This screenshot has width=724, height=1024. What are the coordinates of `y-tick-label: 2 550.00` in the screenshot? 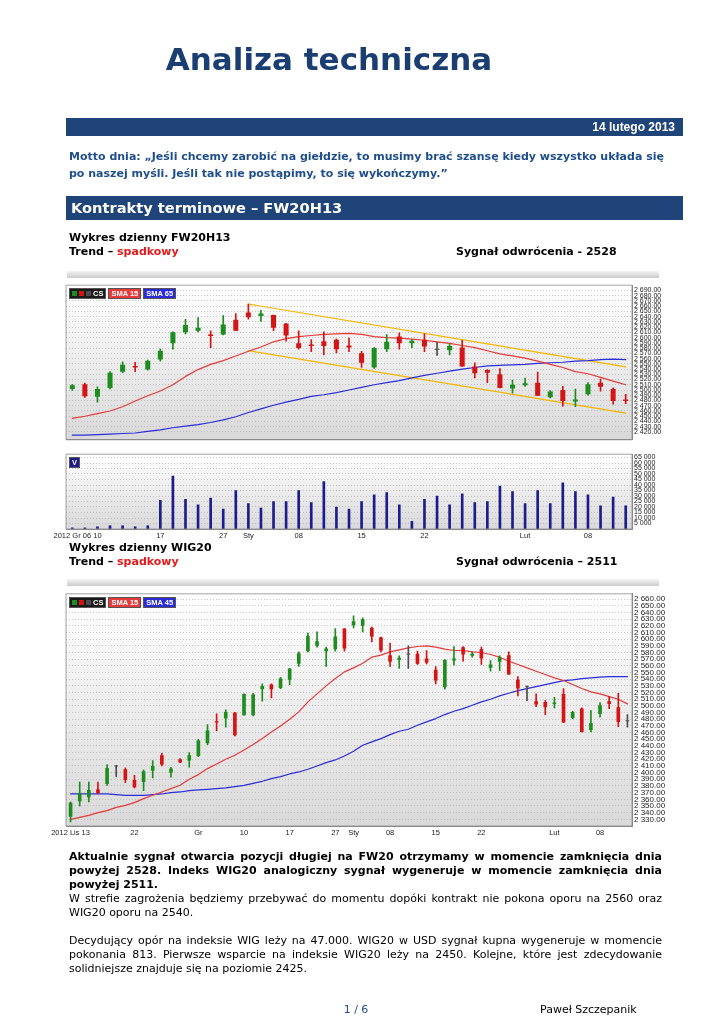 It's located at (650, 672).